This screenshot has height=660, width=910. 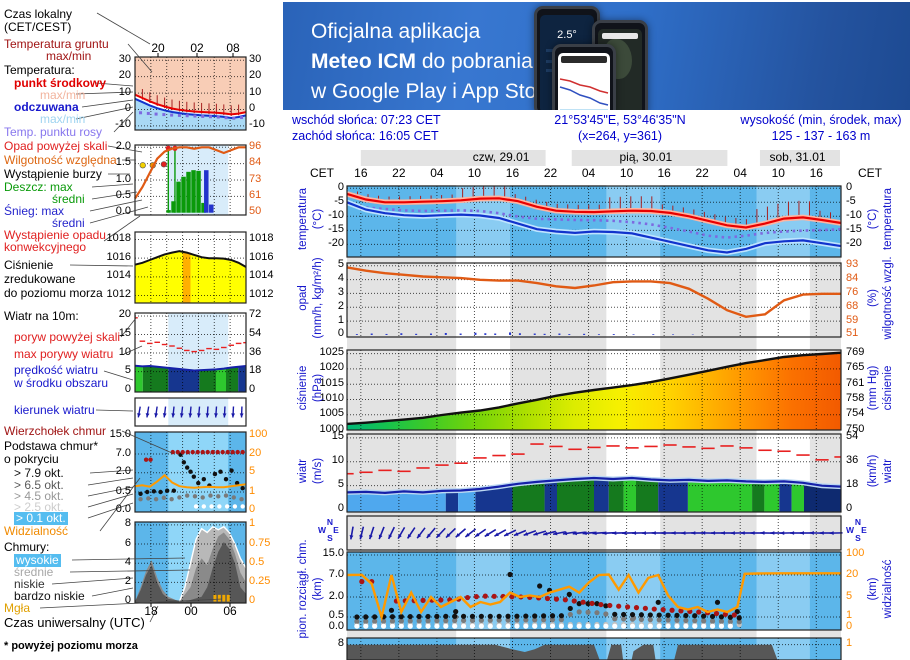 I want to click on temp-axis-tick-left: -10, so click(x=336, y=214).